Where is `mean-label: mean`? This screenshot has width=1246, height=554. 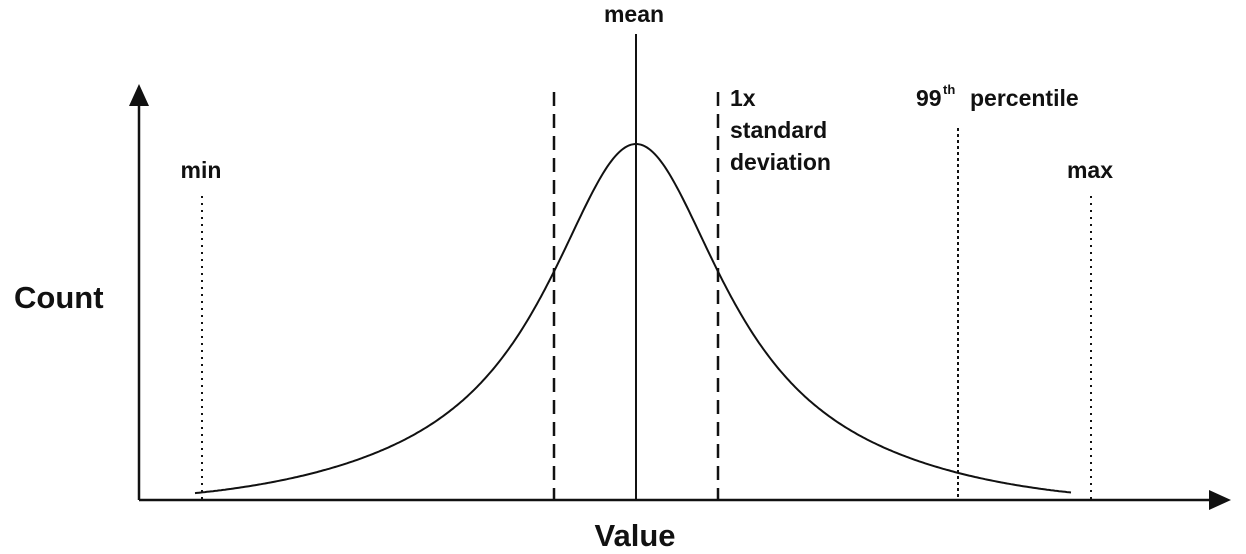 mean-label: mean is located at coordinates (634, 14).